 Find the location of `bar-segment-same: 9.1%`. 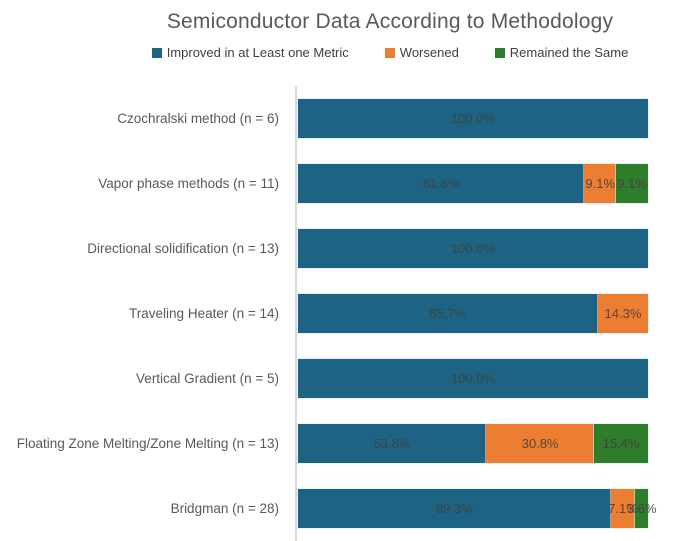

bar-segment-same: 9.1% is located at coordinates (632, 183).